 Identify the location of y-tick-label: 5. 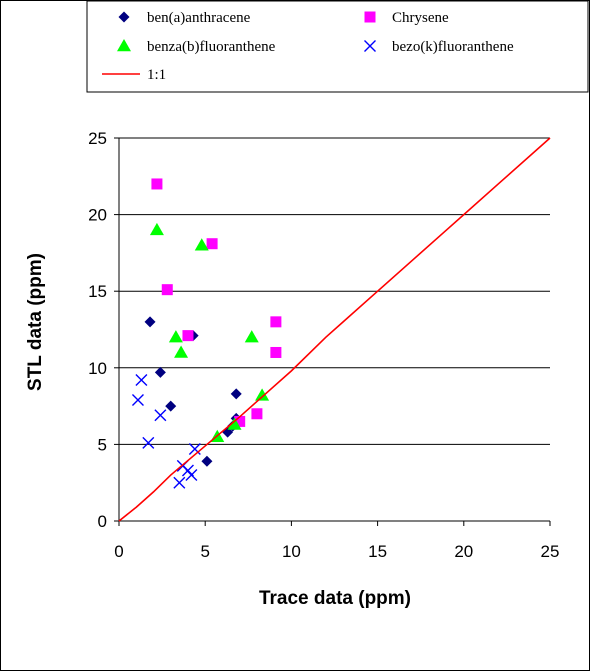
(102, 444).